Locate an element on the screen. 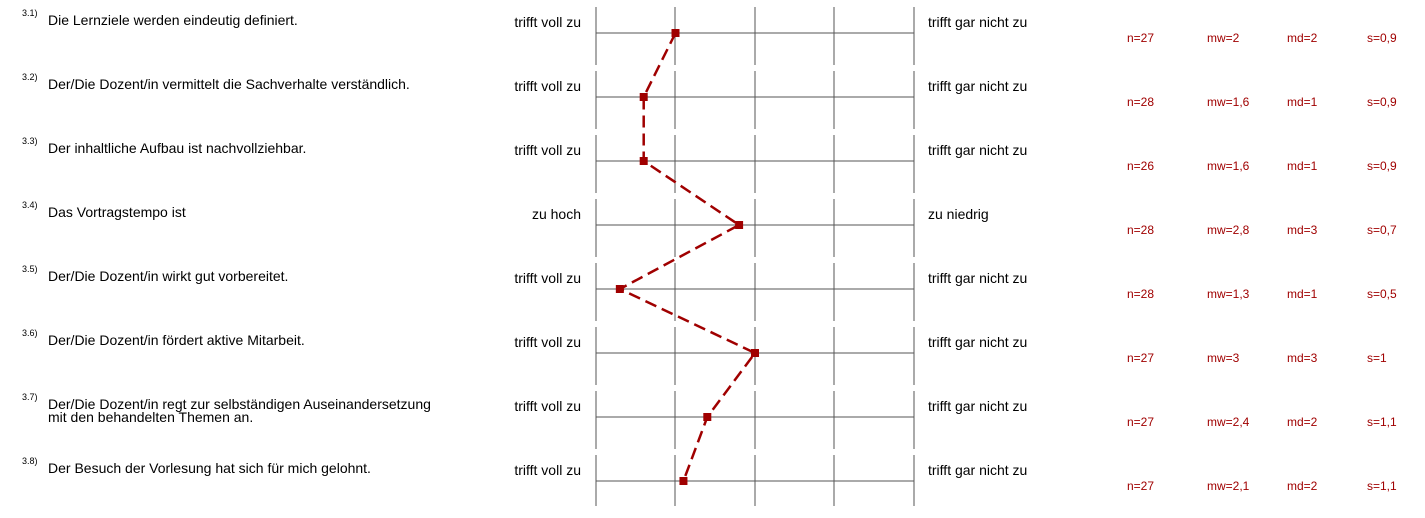  question-number: 3.7) is located at coordinates (30, 397).